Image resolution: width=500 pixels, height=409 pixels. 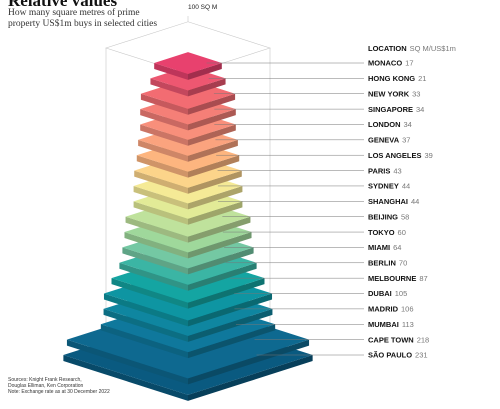 I want to click on reference-cube-label: 100 SQ M, so click(x=203, y=7).